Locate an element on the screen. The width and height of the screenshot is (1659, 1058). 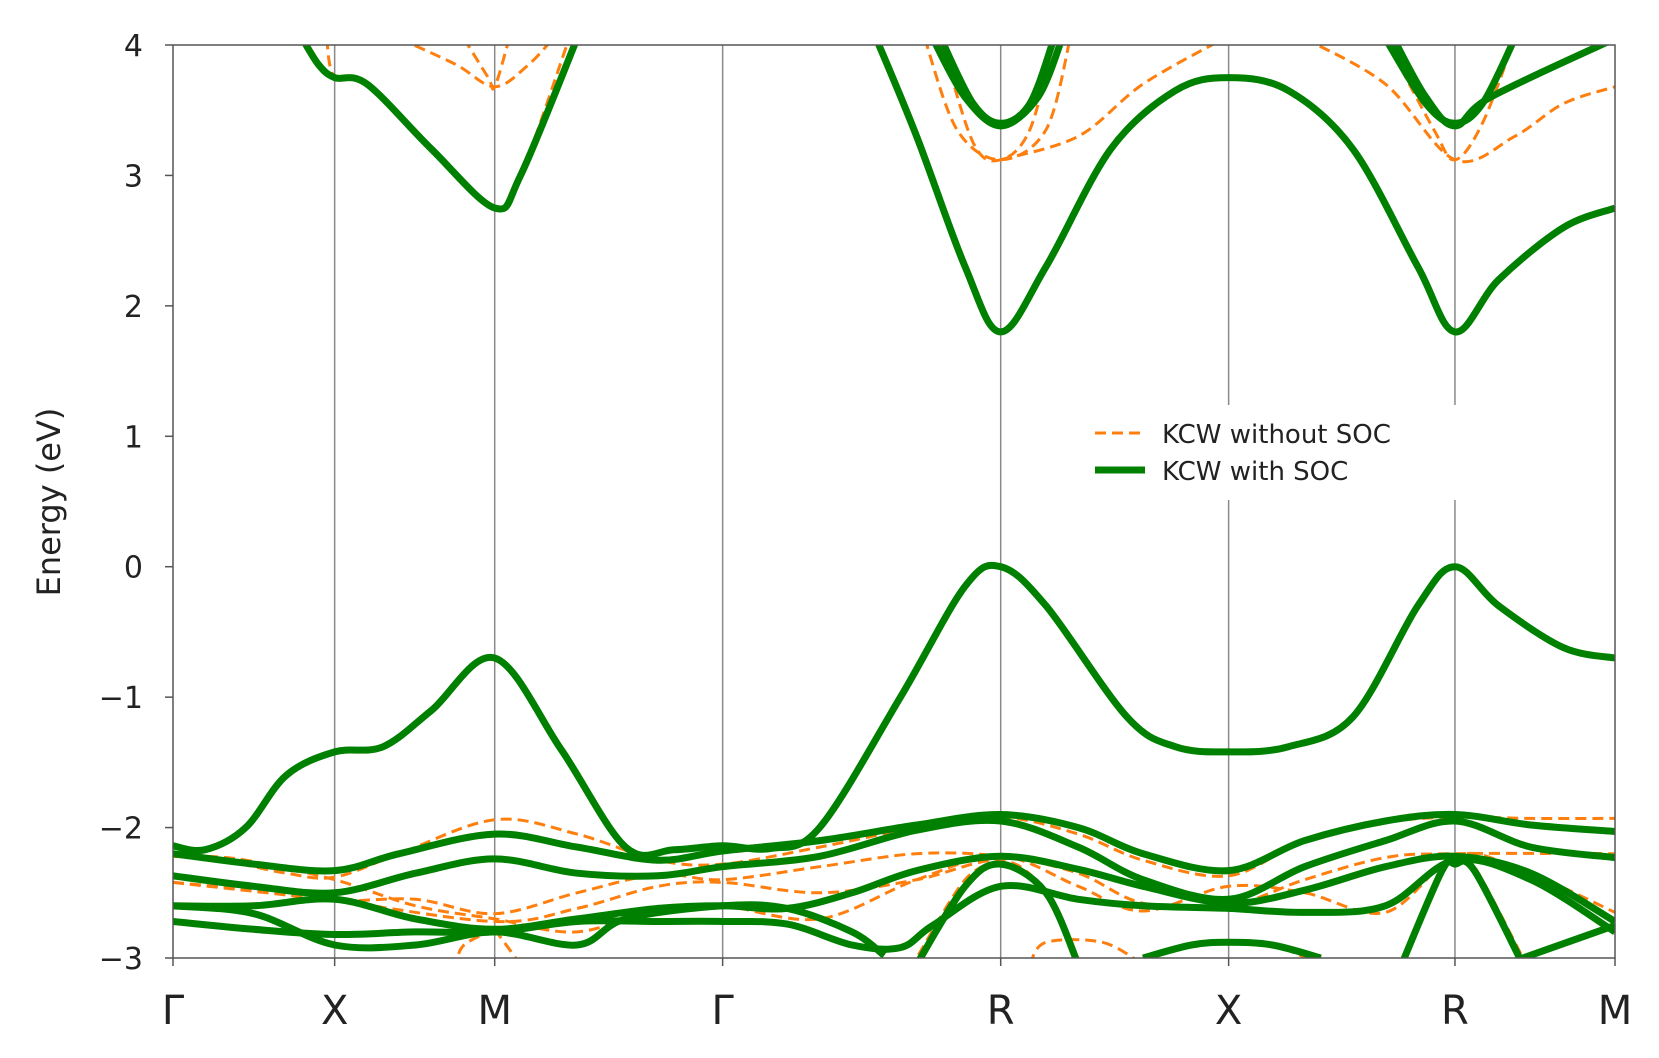
y-axis-label: Energy (eV) is located at coordinates (49, 502).